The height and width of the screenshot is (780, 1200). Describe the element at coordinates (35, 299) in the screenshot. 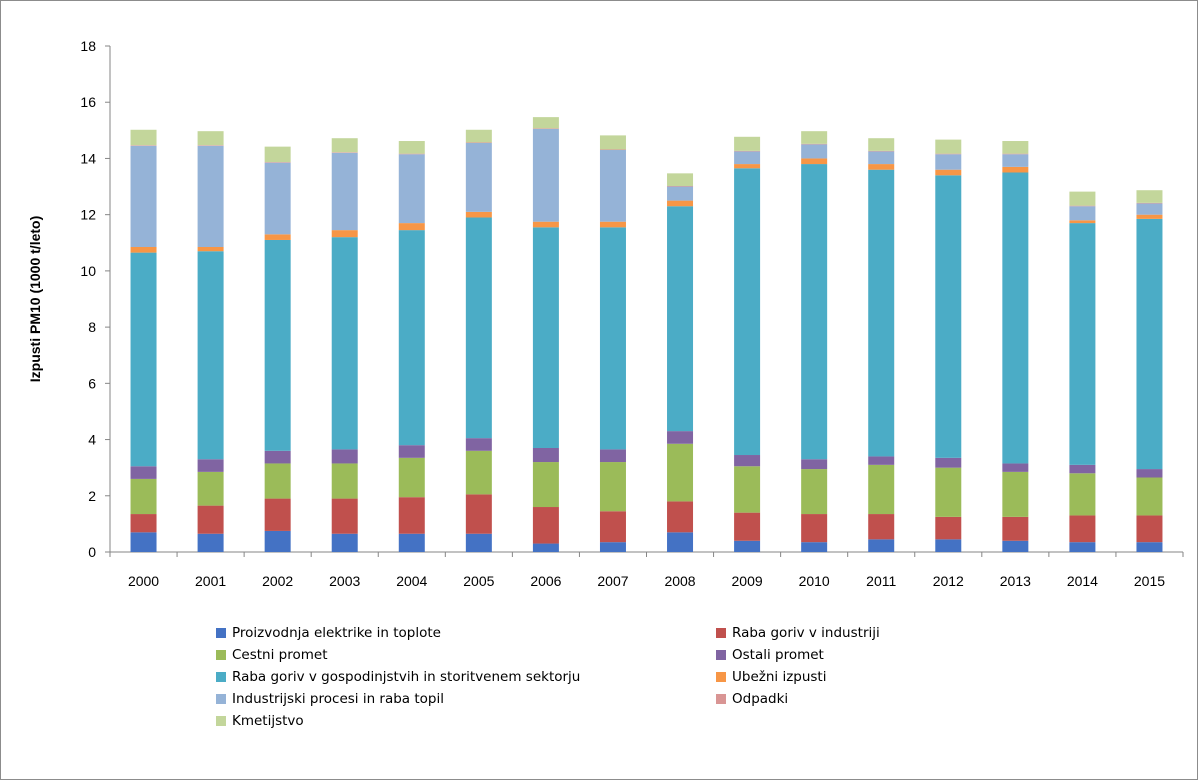

I see `y-axis-title: Izpusti PM10 (1000 t/leto)` at that location.